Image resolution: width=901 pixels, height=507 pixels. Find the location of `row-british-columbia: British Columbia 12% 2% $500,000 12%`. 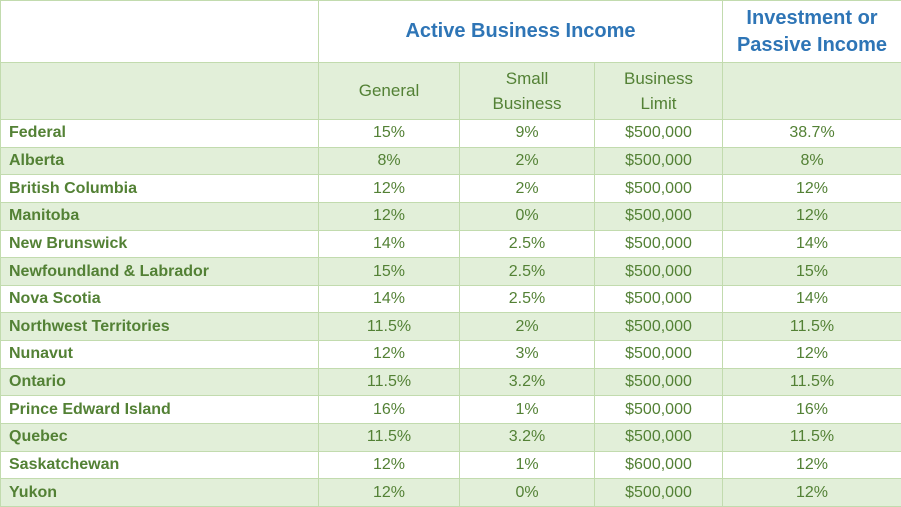

row-british-columbia: British Columbia 12% 2% $500,000 12% is located at coordinates (450, 188).